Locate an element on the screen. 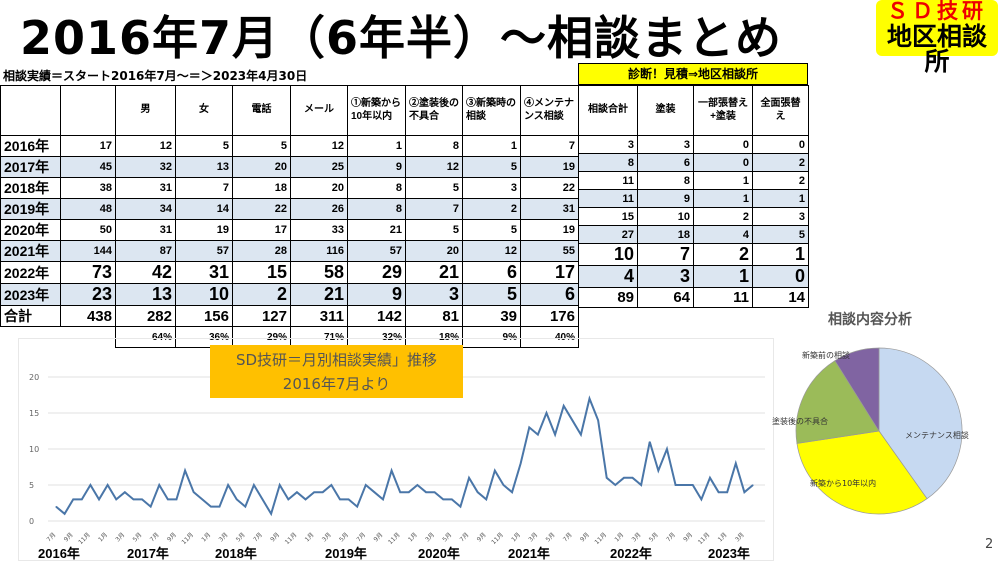 The width and height of the screenshot is (1000, 566). table-cell: 11 is located at coordinates (608, 198).